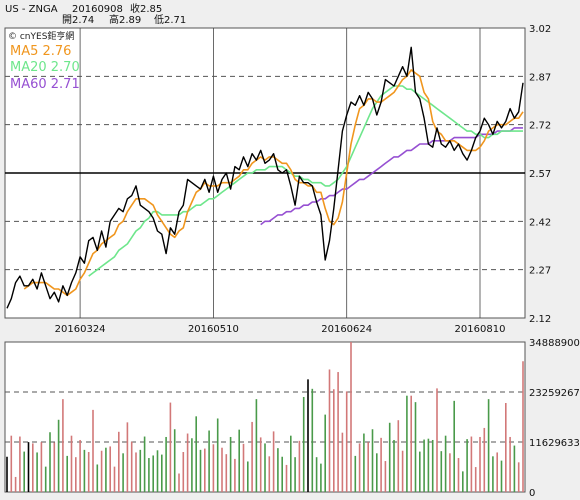 This screenshot has height=500, width=580. I want to click on price-y-tick-label: 2.27, so click(540, 271).